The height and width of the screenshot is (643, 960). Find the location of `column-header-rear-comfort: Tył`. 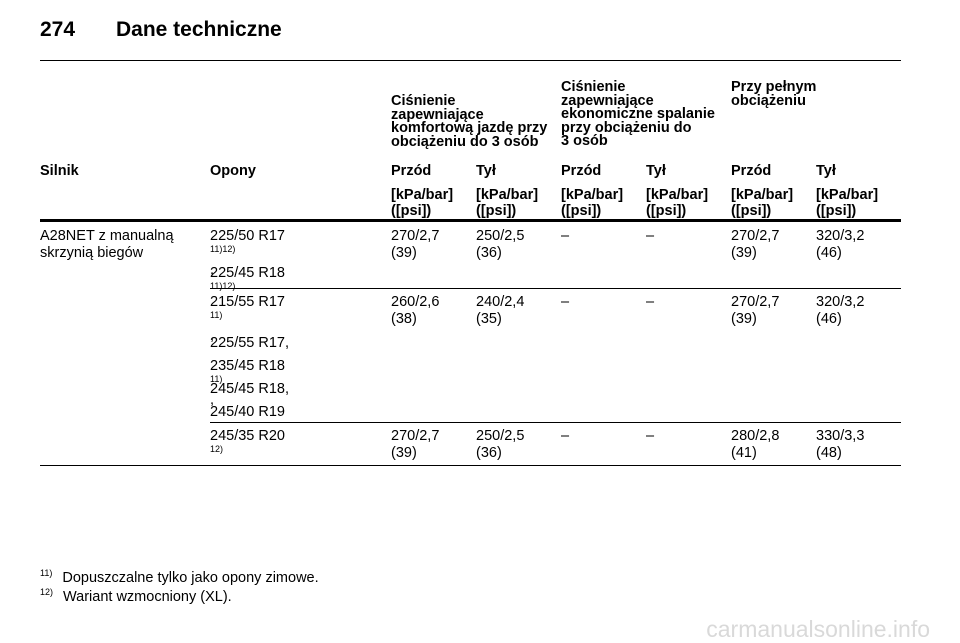

column-header-rear-comfort: Tył is located at coordinates (486, 171).